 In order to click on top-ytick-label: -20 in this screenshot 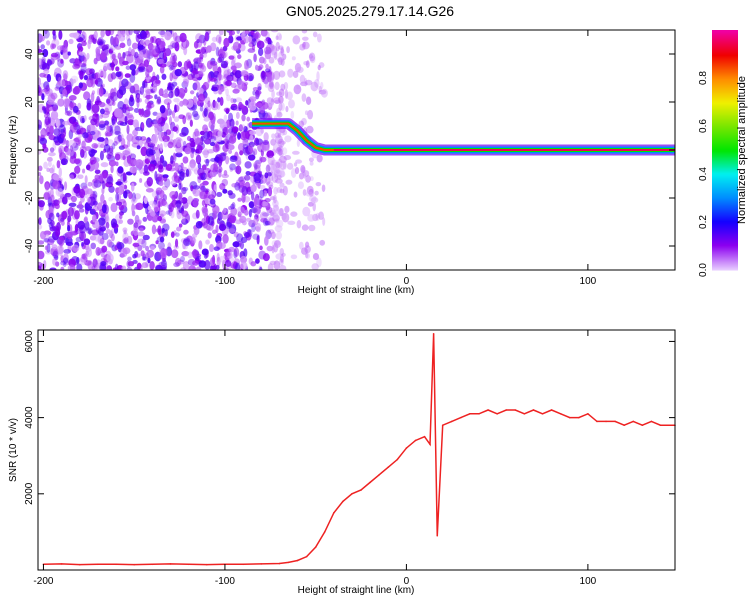, I will do `click(29, 197)`.